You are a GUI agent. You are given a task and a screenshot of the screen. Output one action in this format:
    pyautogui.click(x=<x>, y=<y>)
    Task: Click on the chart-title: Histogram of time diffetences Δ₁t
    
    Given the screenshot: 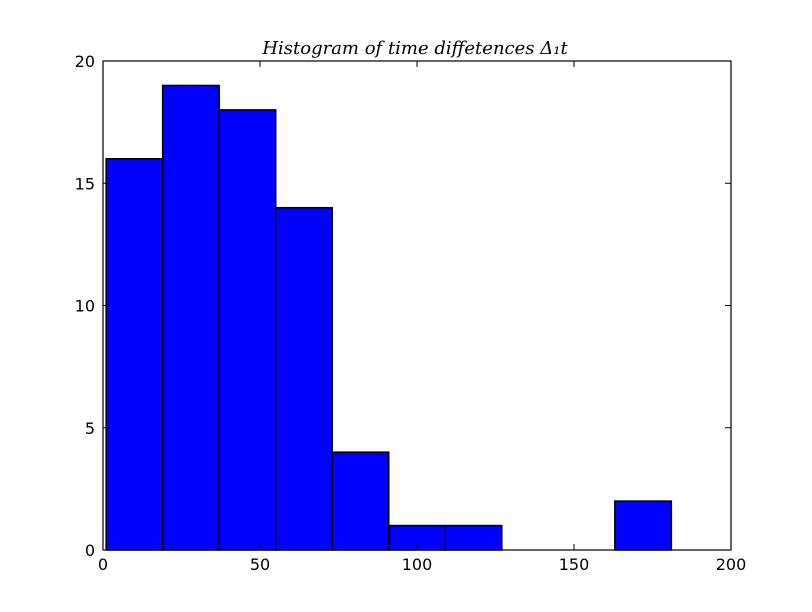 What is the action you would take?
    pyautogui.click(x=414, y=48)
    